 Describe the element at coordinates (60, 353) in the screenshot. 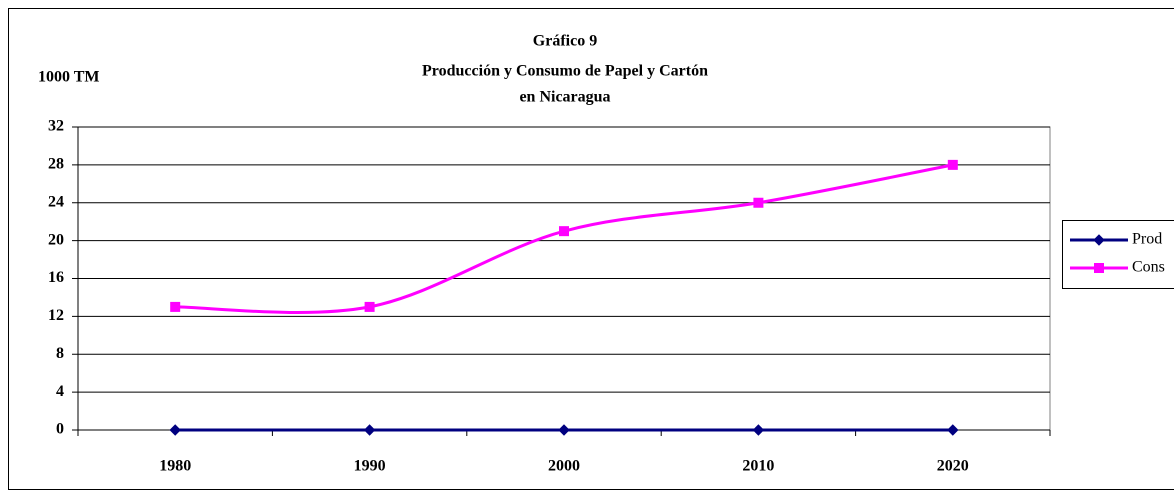

I see `y-tick-label: 8` at that location.